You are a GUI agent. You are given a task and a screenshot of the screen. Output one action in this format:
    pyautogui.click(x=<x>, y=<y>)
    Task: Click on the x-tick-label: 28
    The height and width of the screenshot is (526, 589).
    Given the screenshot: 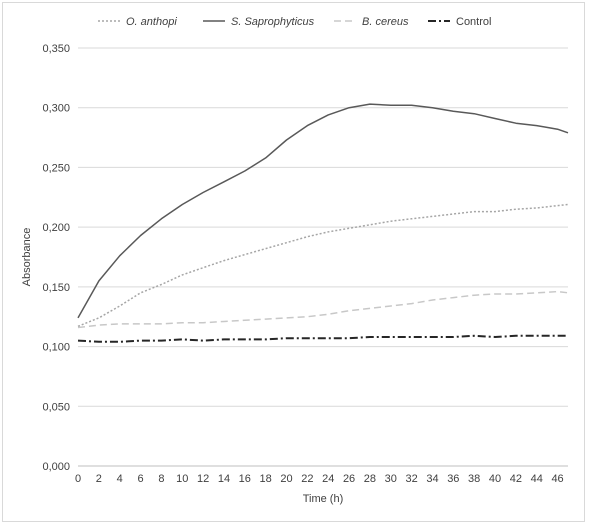 What is the action you would take?
    pyautogui.click(x=370, y=479)
    